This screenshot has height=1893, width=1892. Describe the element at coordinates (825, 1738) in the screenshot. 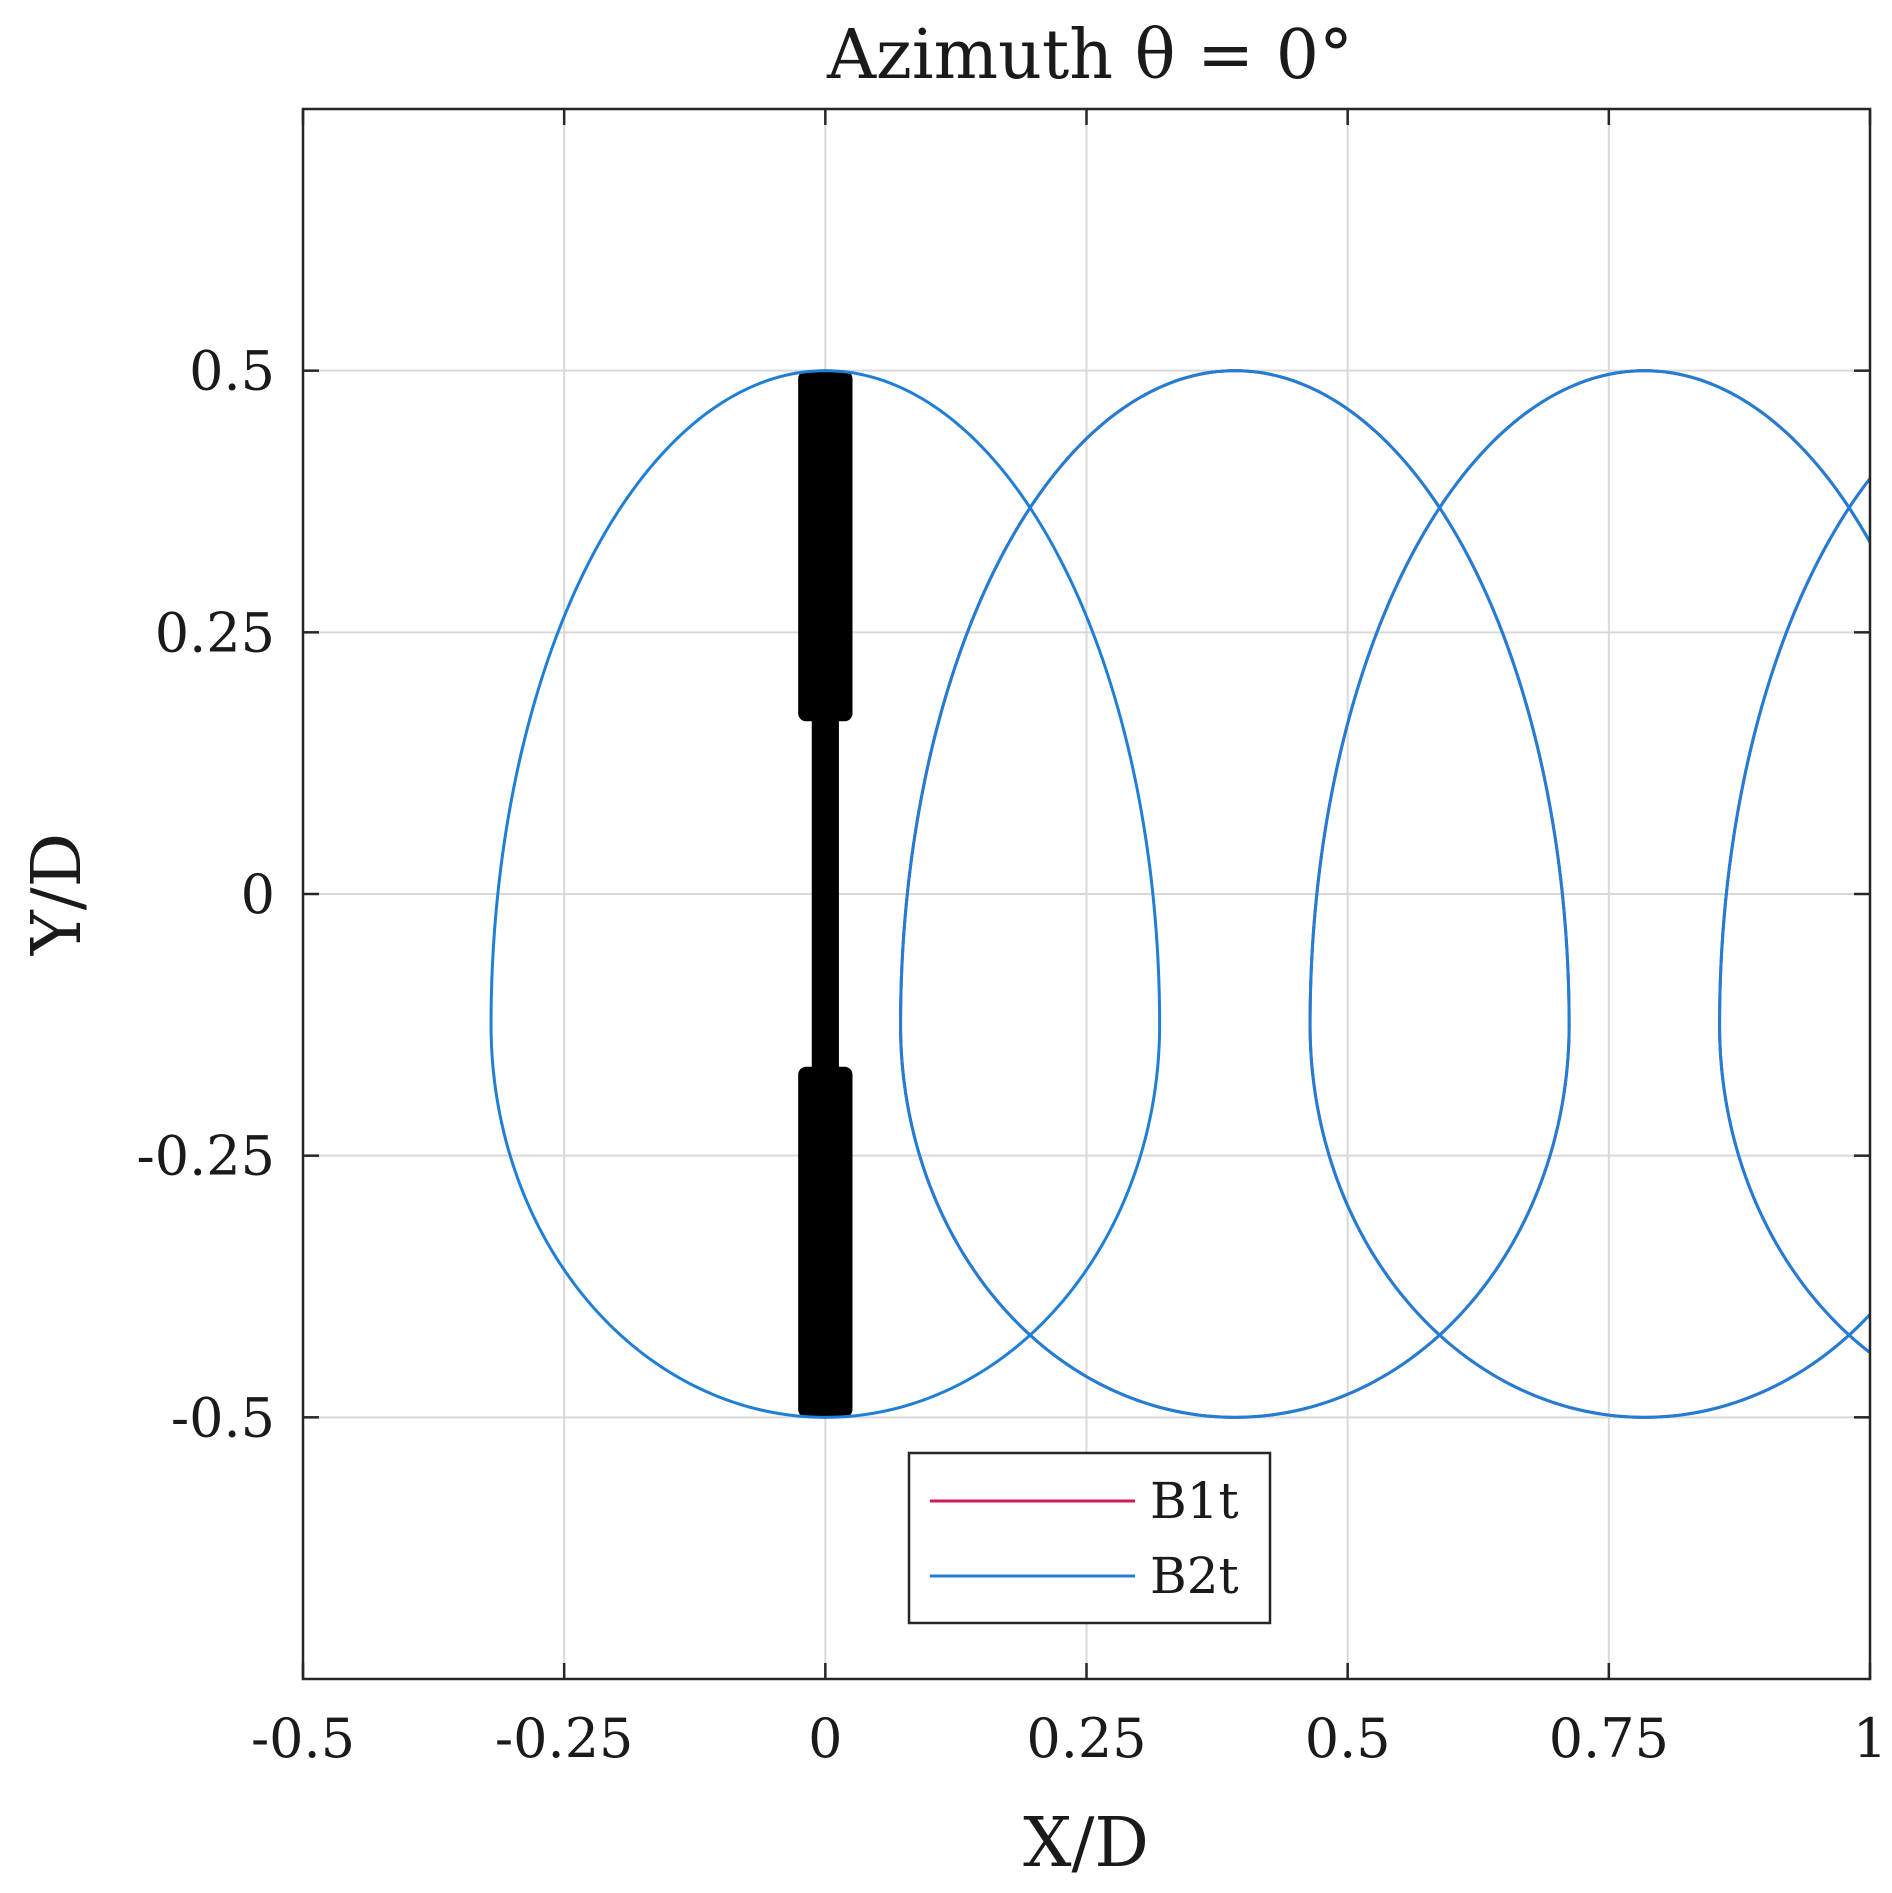

I see `x-tick-label: 0` at that location.